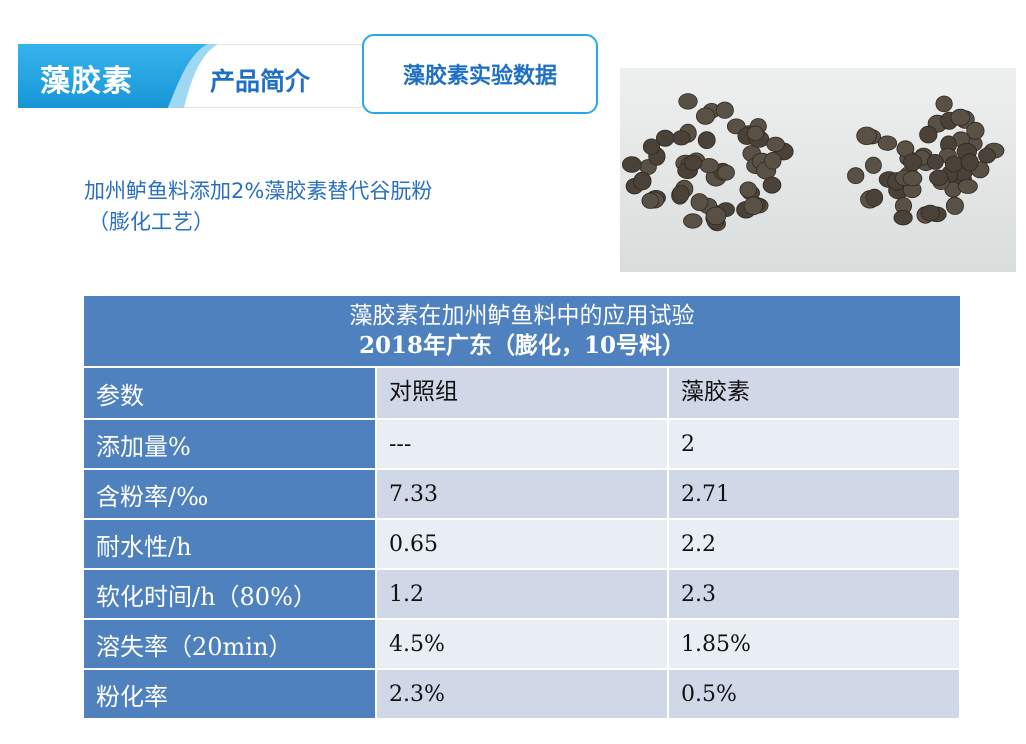 This screenshot has height=744, width=1026. Describe the element at coordinates (230, 544) in the screenshot. I see `row-param: 耐水性/h` at that location.